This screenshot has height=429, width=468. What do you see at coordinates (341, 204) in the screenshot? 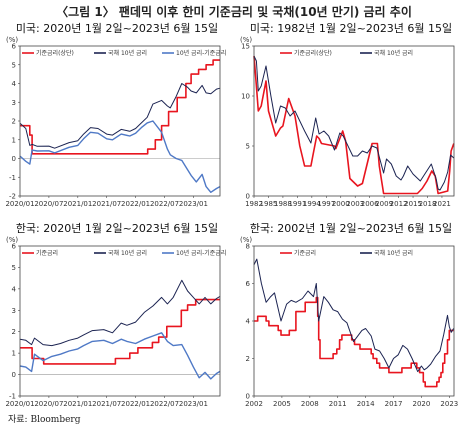
I see `x-tick-label: 2000` at bounding box center [341, 204].